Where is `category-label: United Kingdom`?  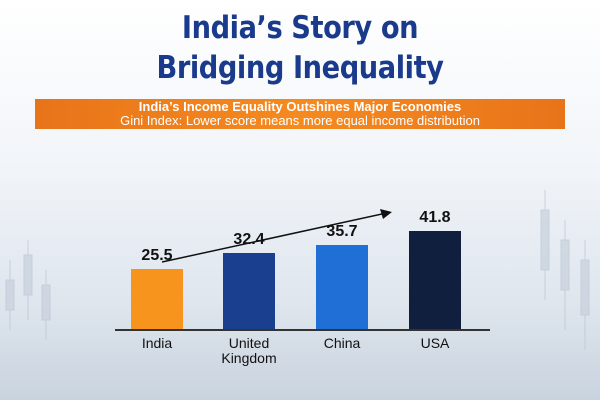
category-label: United Kingdom is located at coordinates (249, 350).